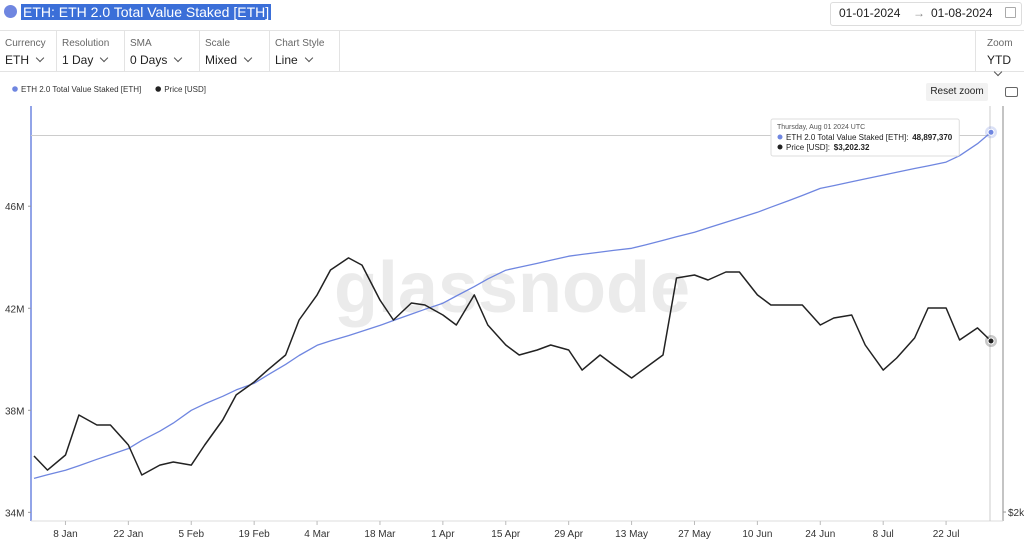  Describe the element at coordinates (237, 60) in the screenshot. I see `control-value: Mixed` at that location.